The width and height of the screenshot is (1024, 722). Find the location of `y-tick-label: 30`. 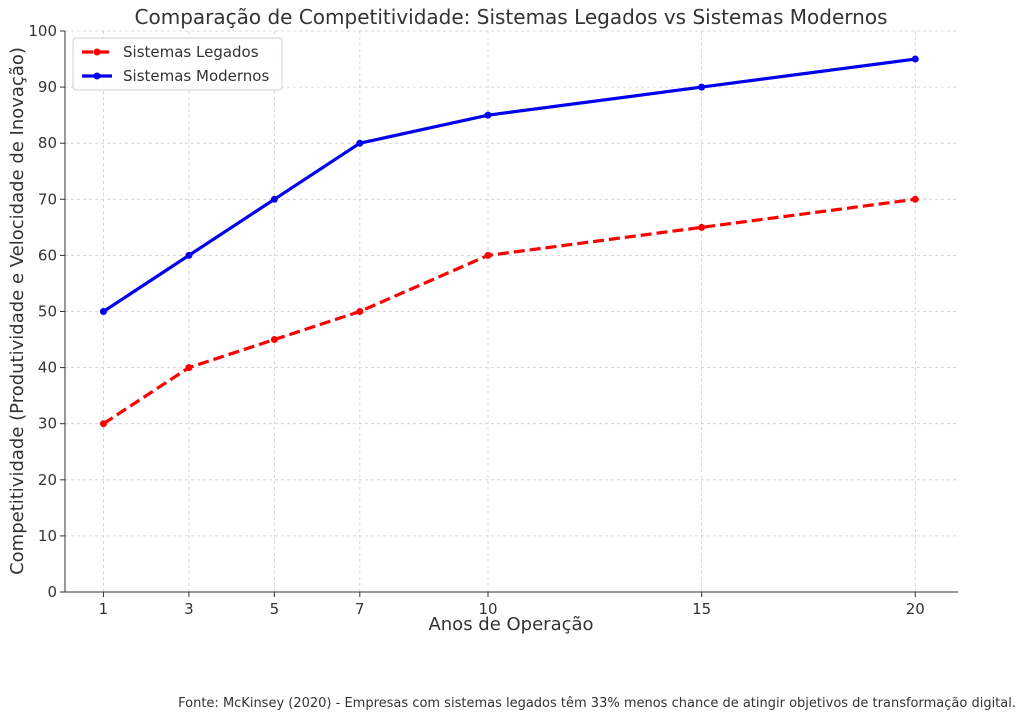

y-tick-label: 30 is located at coordinates (47, 424).